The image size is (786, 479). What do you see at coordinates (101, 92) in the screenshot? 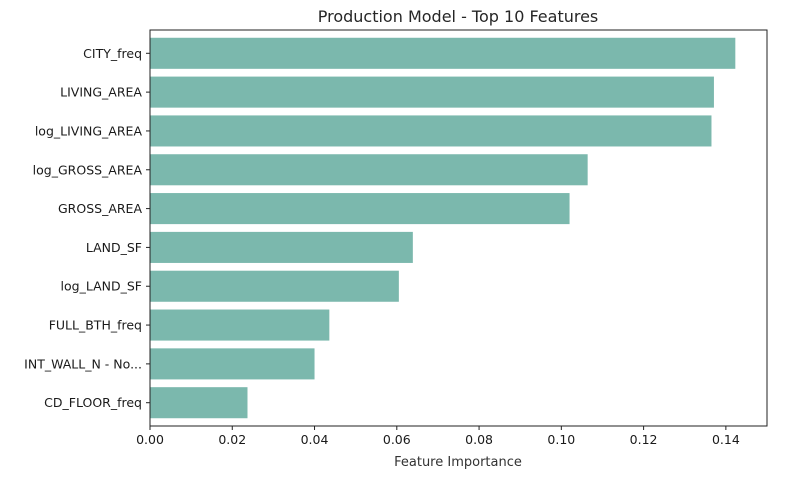
I see `y-tick-label: LIVING_AREA` at bounding box center [101, 92].